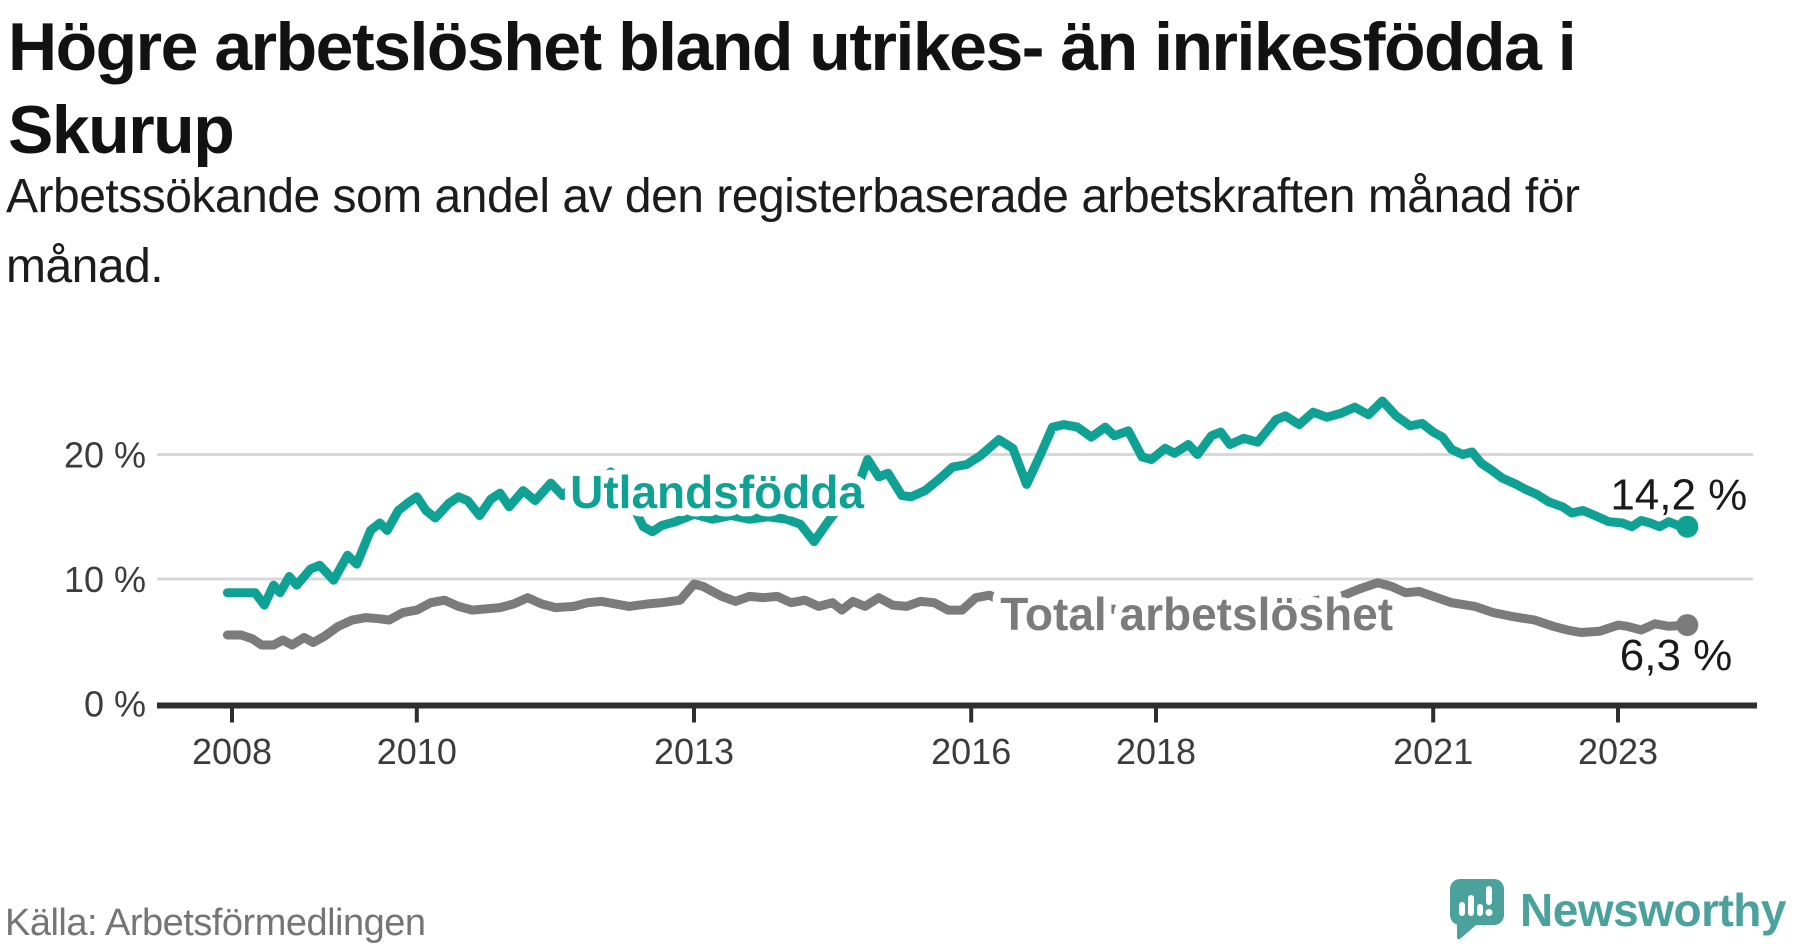 The image size is (1800, 948). I want to click on series-label-utlandsf-dda: Utlandsfödda, so click(717, 492).